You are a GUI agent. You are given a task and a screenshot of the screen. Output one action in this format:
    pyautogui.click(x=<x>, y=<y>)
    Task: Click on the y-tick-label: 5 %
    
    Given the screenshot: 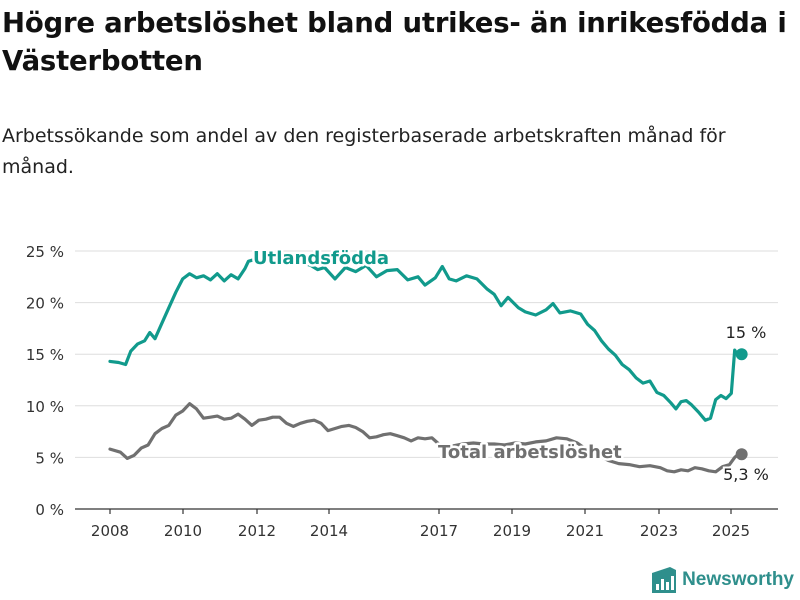 What is the action you would take?
    pyautogui.click(x=49, y=458)
    